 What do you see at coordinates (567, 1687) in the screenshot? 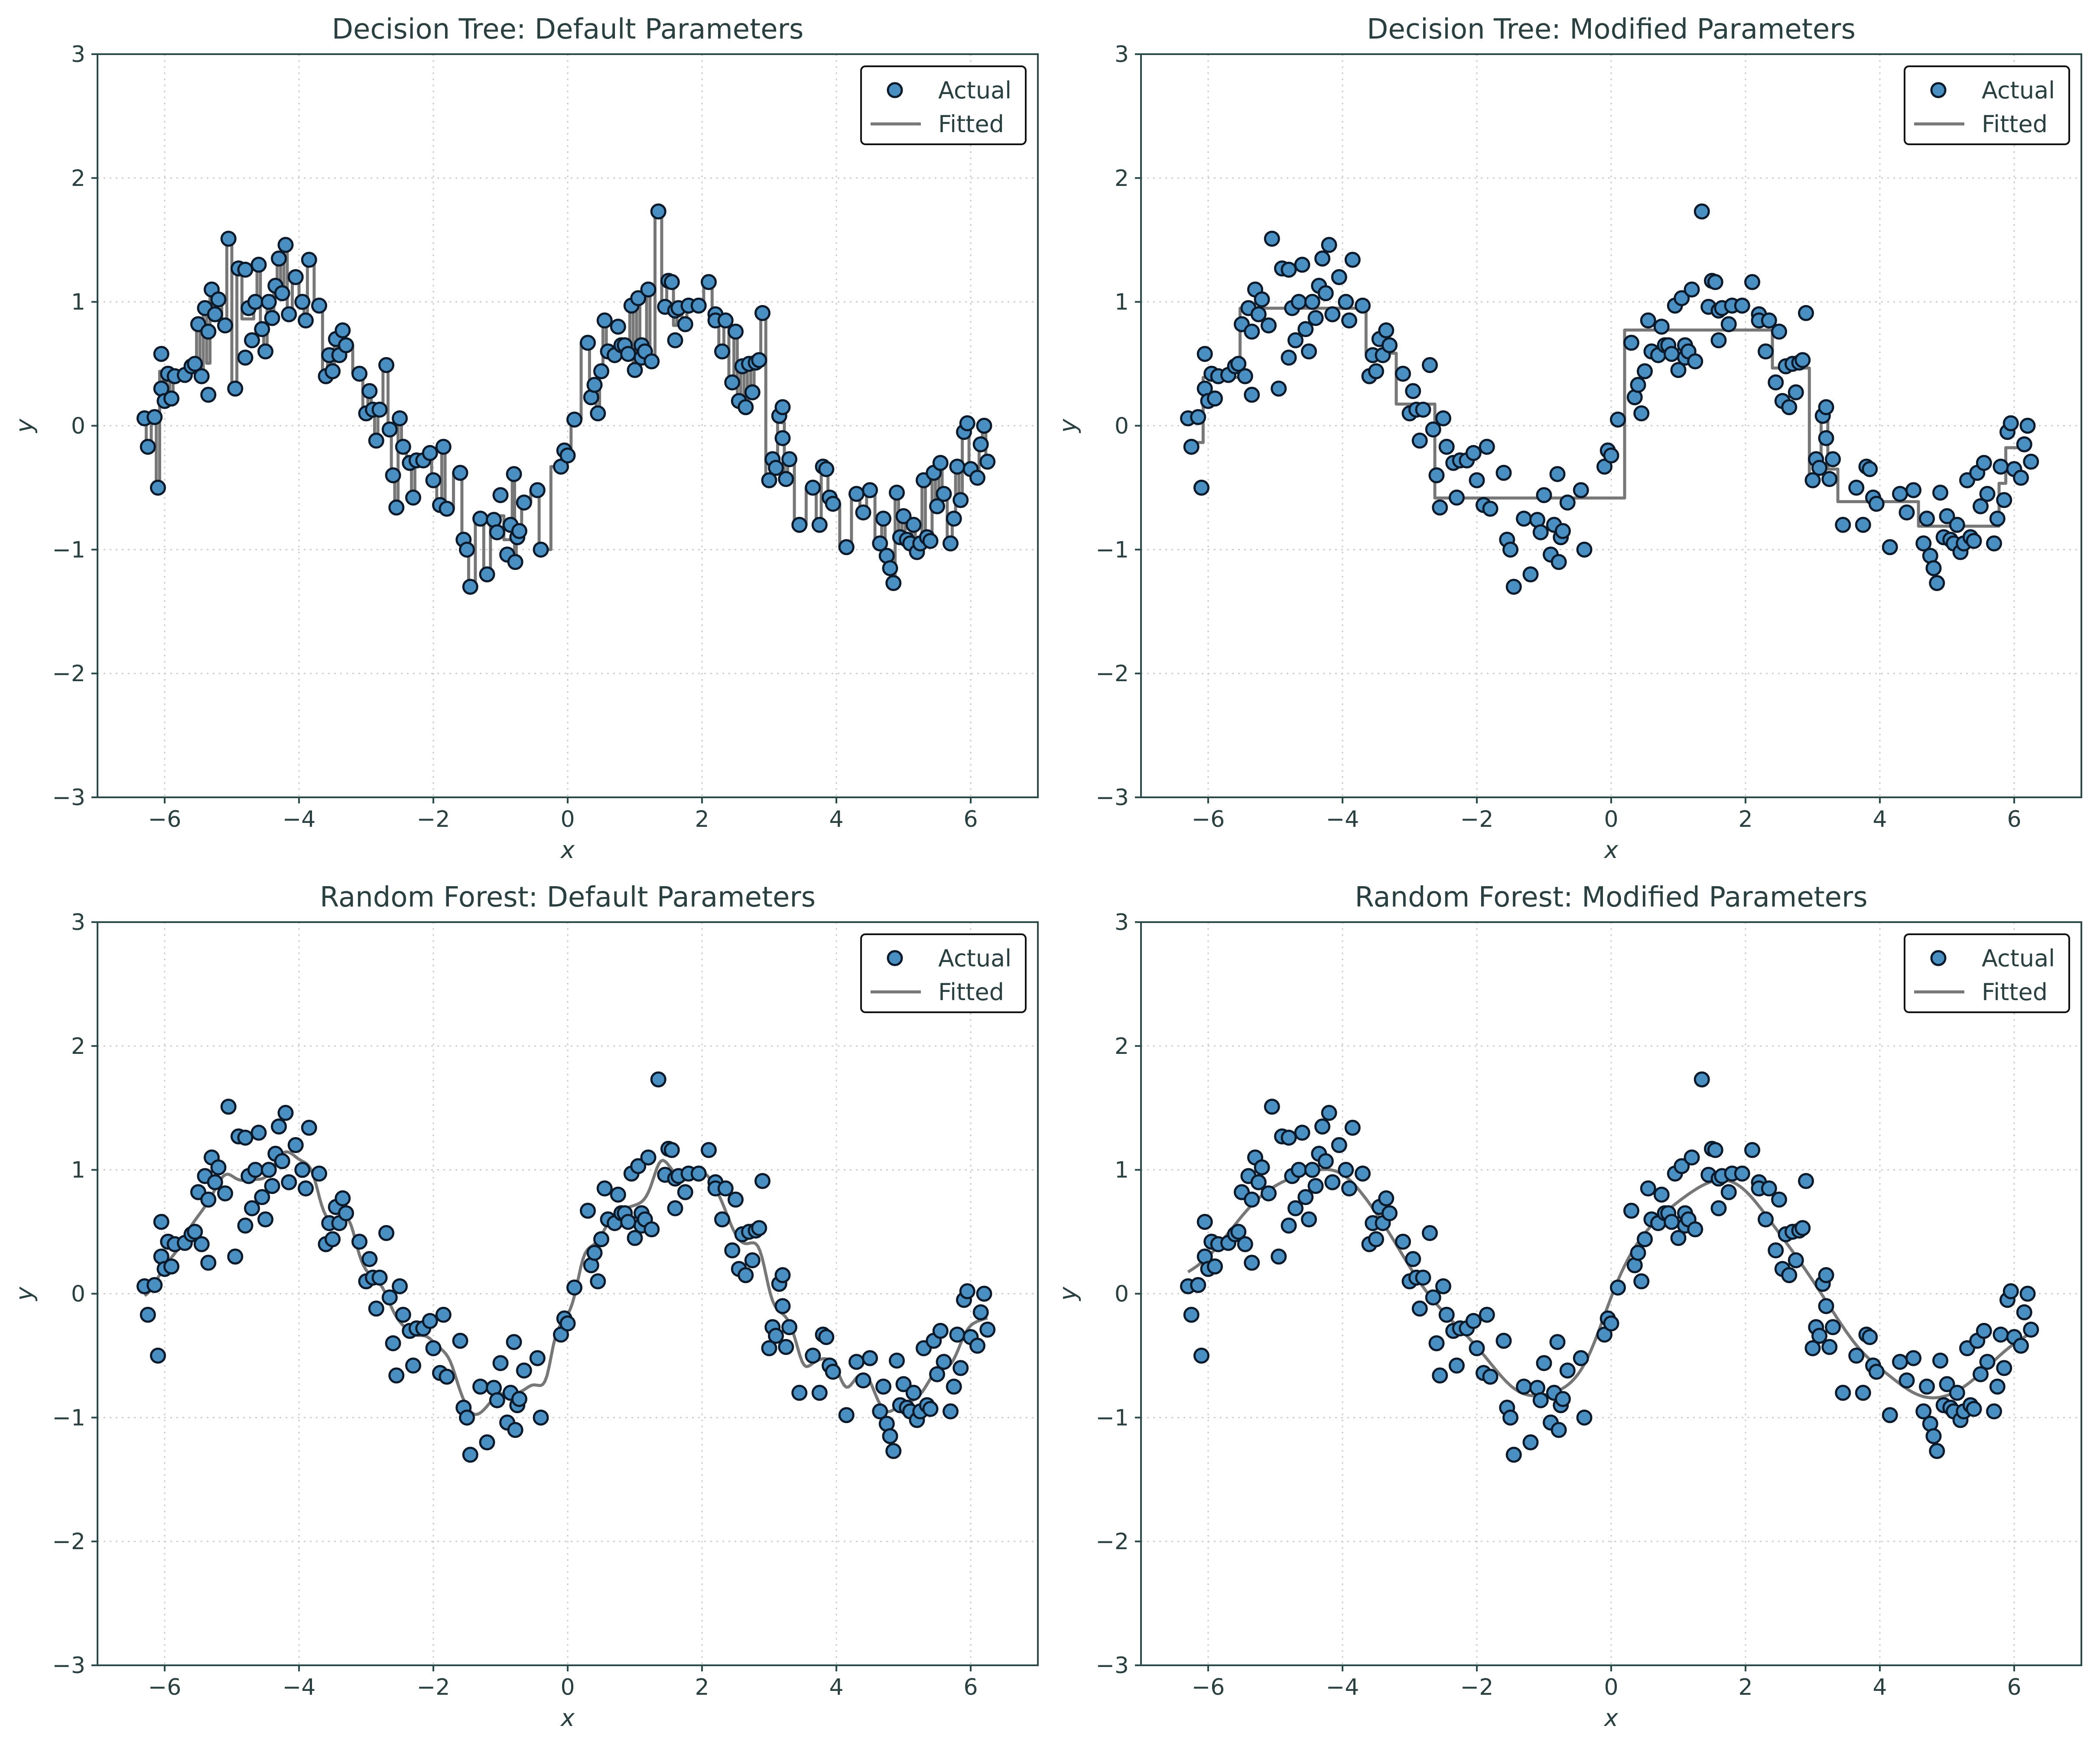
I see `x-tick-label: 0` at bounding box center [567, 1687].